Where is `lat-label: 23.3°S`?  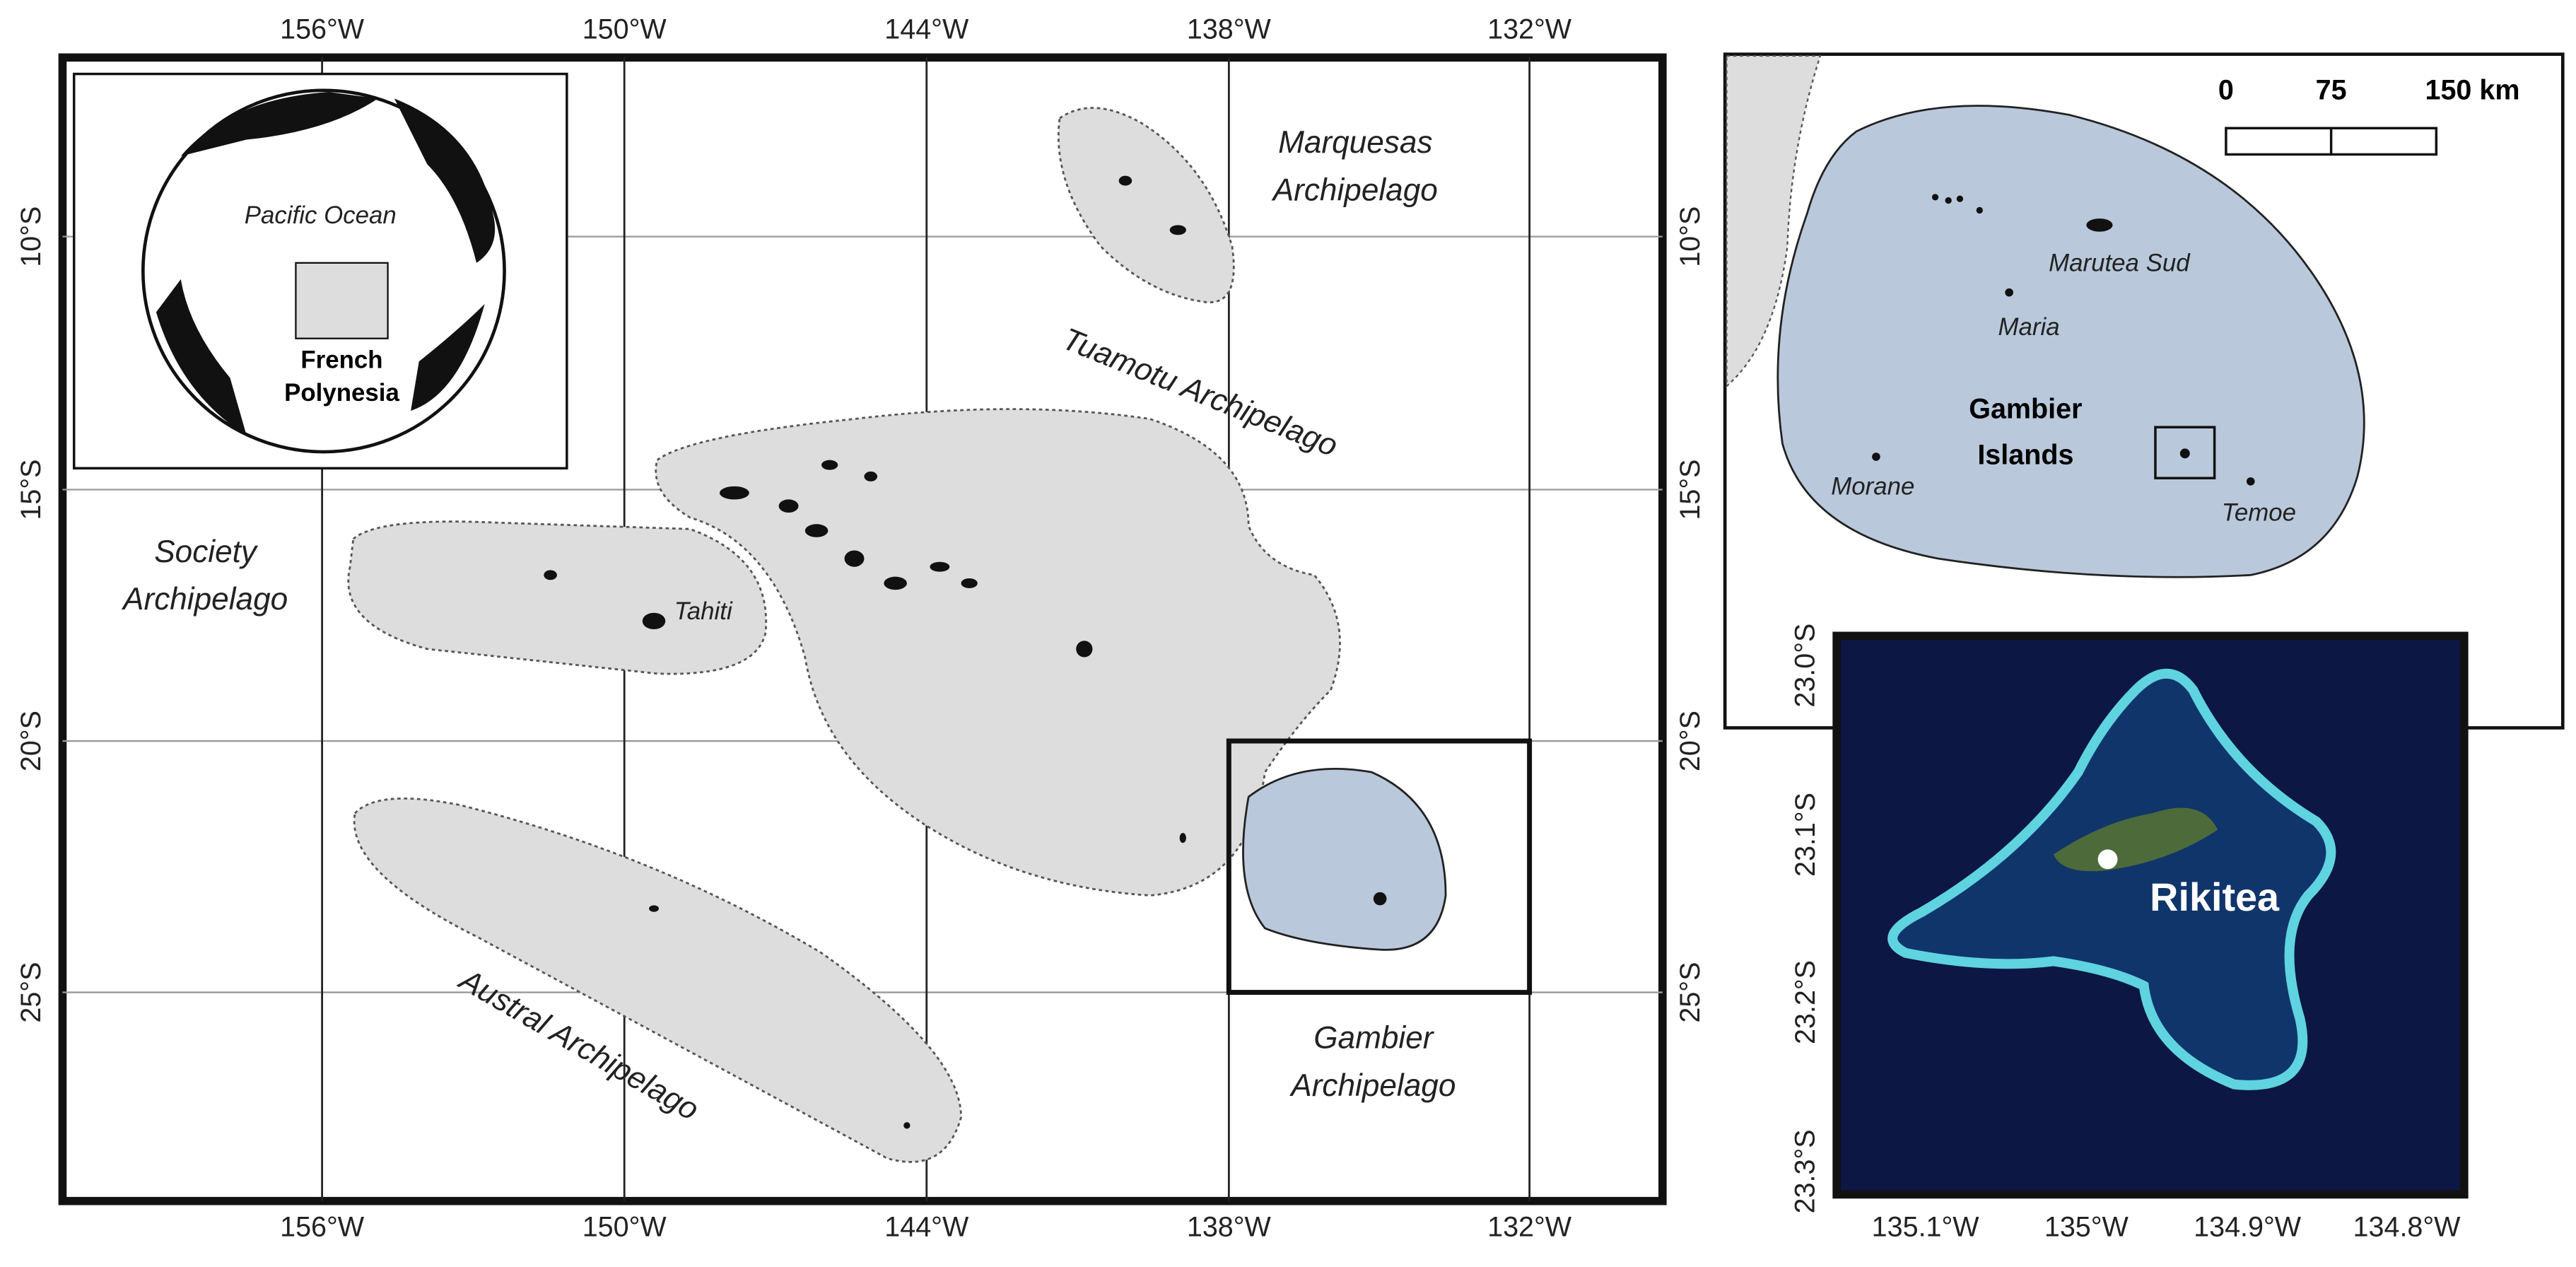
lat-label: 23.3°S is located at coordinates (1806, 1171).